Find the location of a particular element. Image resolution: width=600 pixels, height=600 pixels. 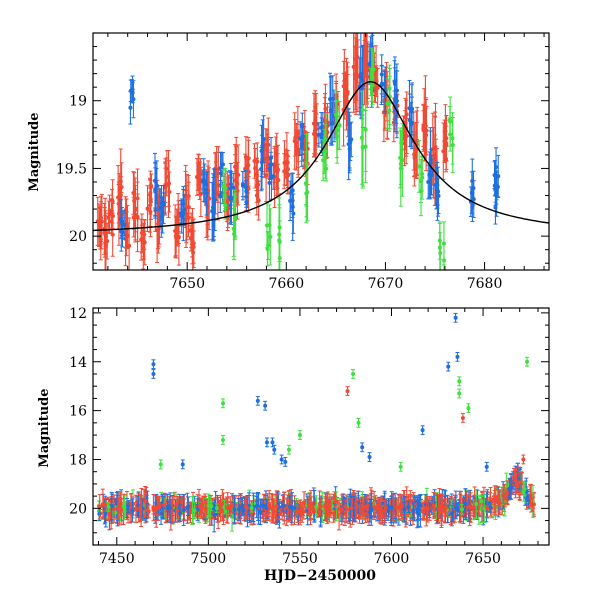

x-tick-label: 7660 is located at coordinates (286, 284).